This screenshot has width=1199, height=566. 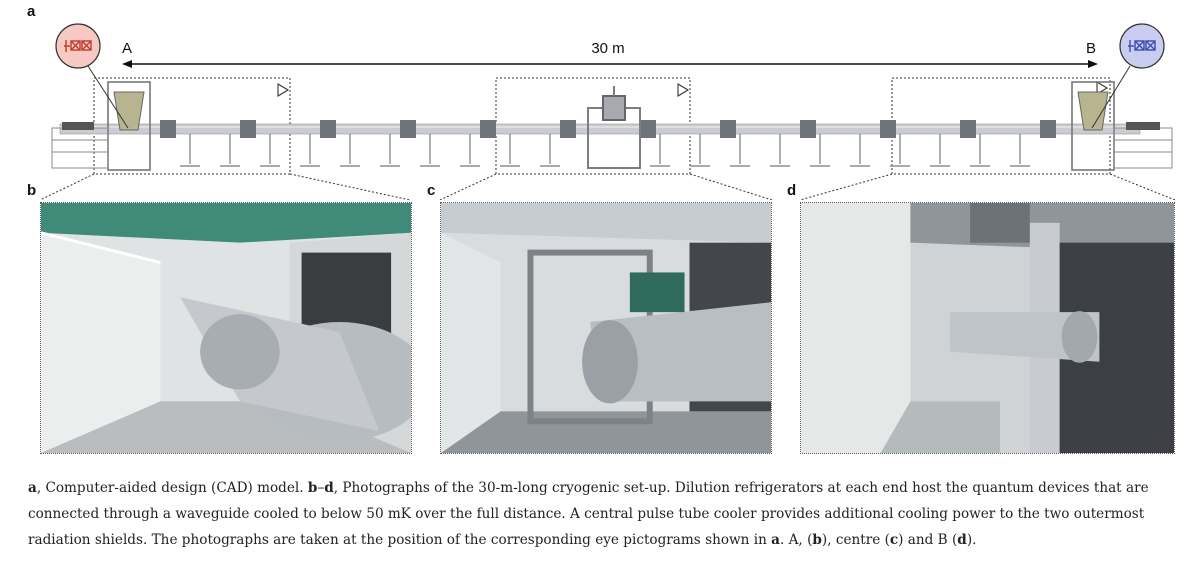 I want to click on distance-arrow, so click(x=610, y=64).